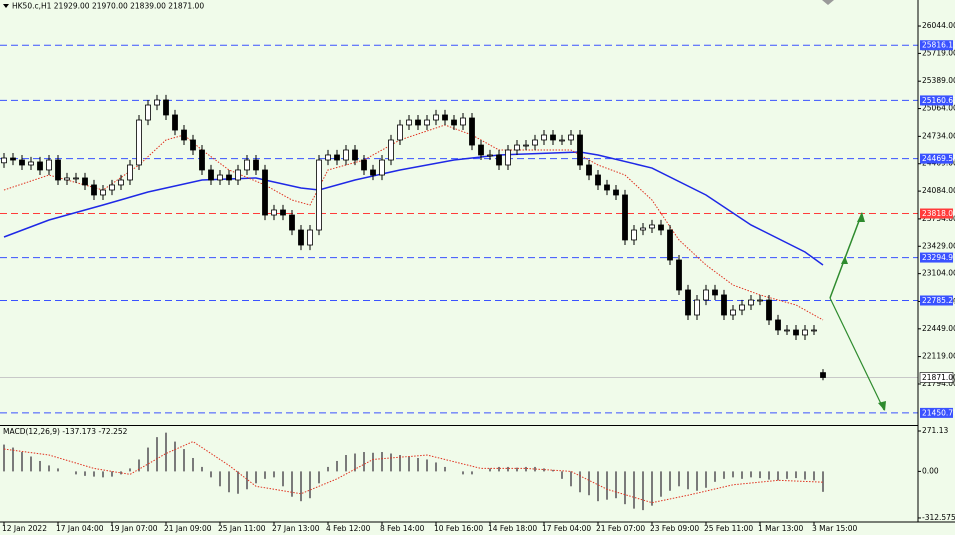 This screenshot has height=535, width=955. Describe the element at coordinates (857, 354) in the screenshot. I see `arrow-down` at that location.